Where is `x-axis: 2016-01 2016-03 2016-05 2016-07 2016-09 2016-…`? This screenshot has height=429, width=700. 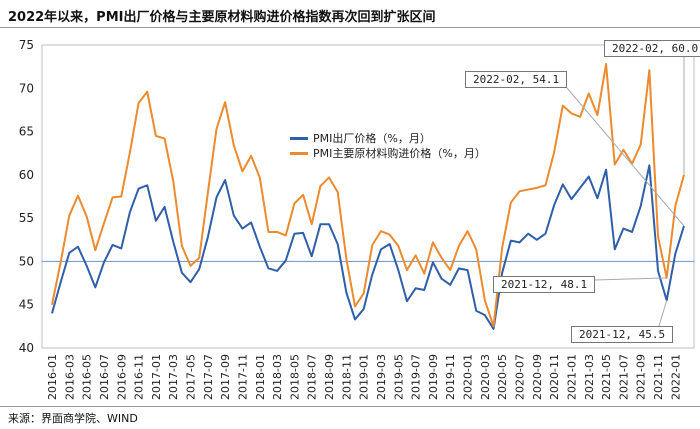
x-axis: 2016-01 2016-03 2016-05 2016-07 2016-09 2016-… is located at coordinates (364, 377).